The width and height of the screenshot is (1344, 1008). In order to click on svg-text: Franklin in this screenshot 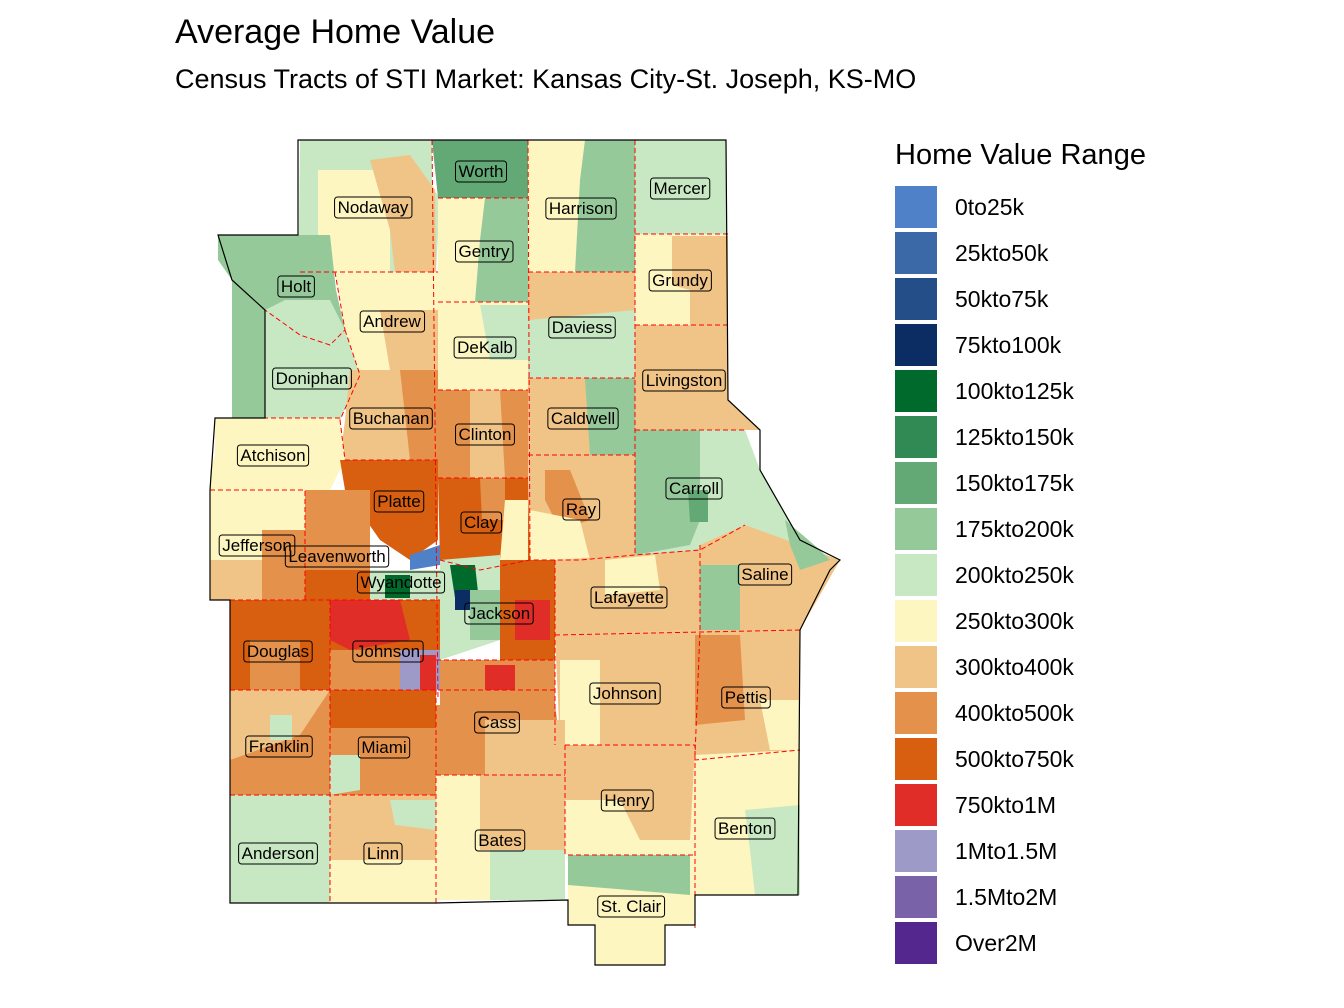, I will do `click(279, 746)`.